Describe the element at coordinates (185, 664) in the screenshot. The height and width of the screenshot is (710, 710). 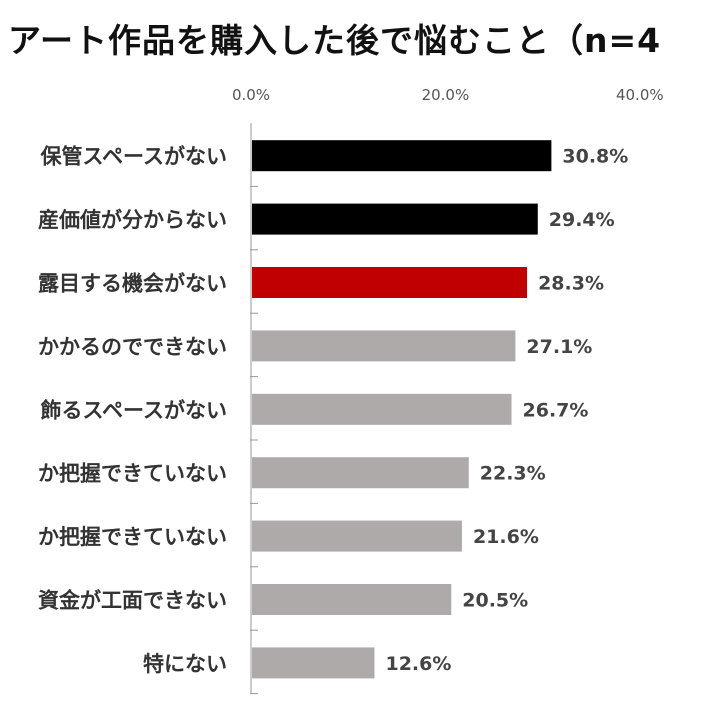
I see `category-label: 特にない` at that location.